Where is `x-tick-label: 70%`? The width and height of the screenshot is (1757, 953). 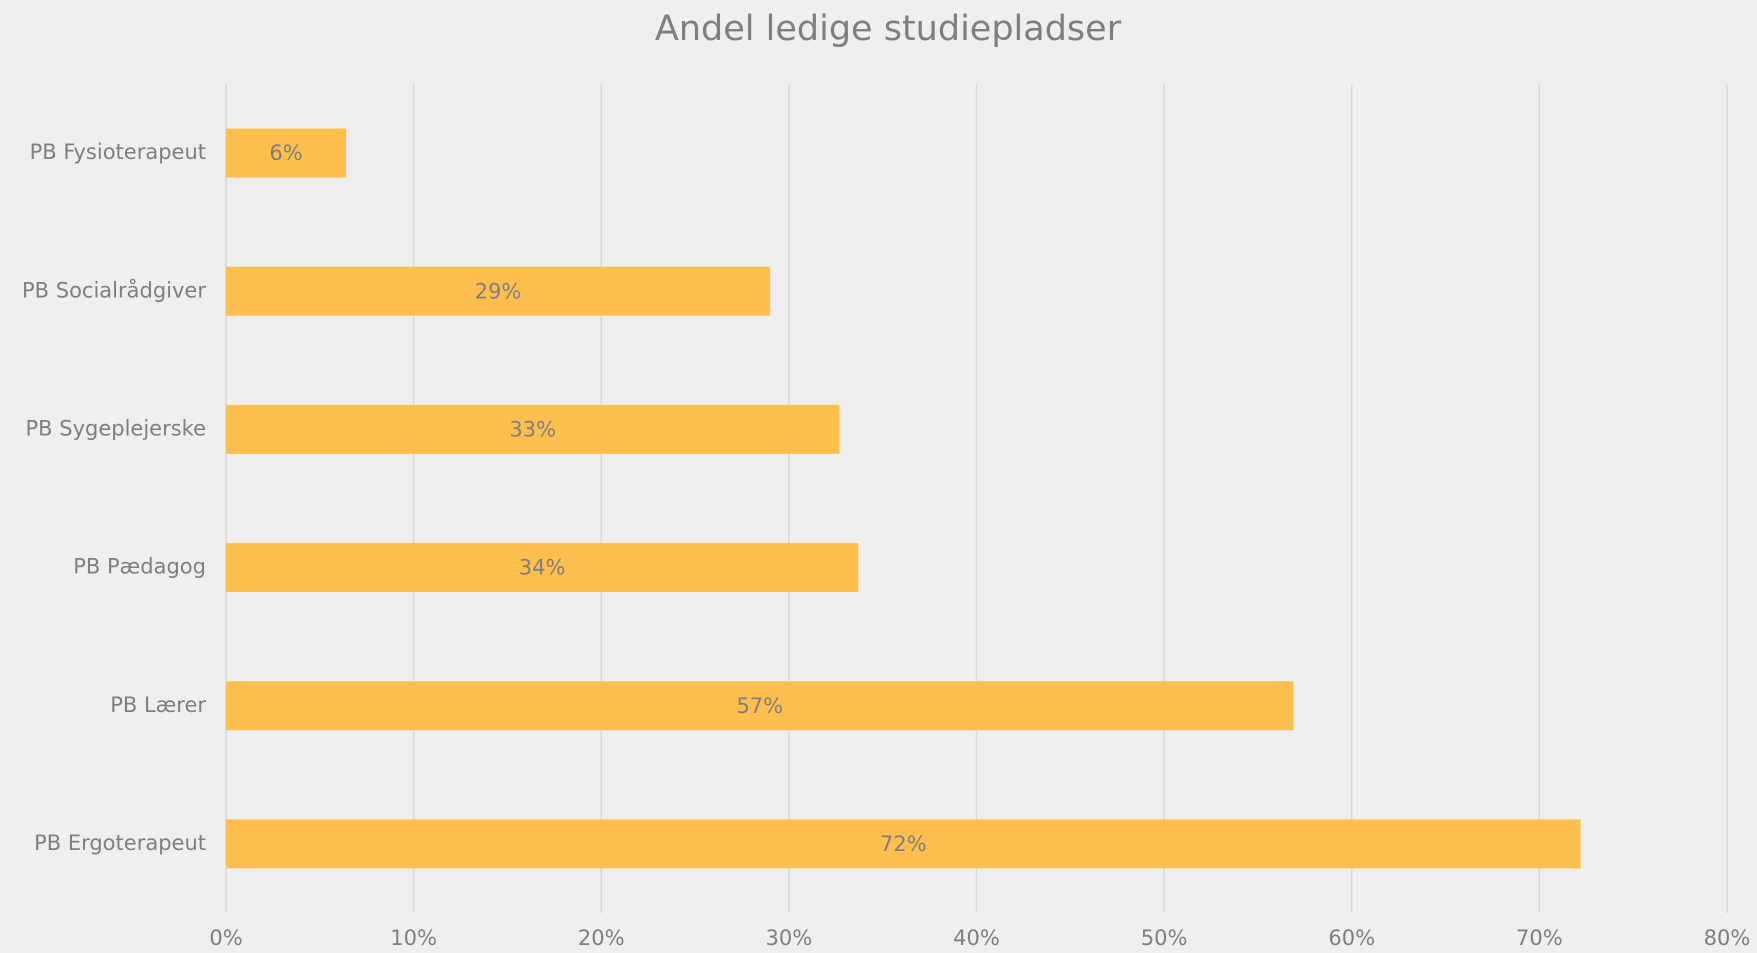 x-tick-label: 70% is located at coordinates (1539, 938).